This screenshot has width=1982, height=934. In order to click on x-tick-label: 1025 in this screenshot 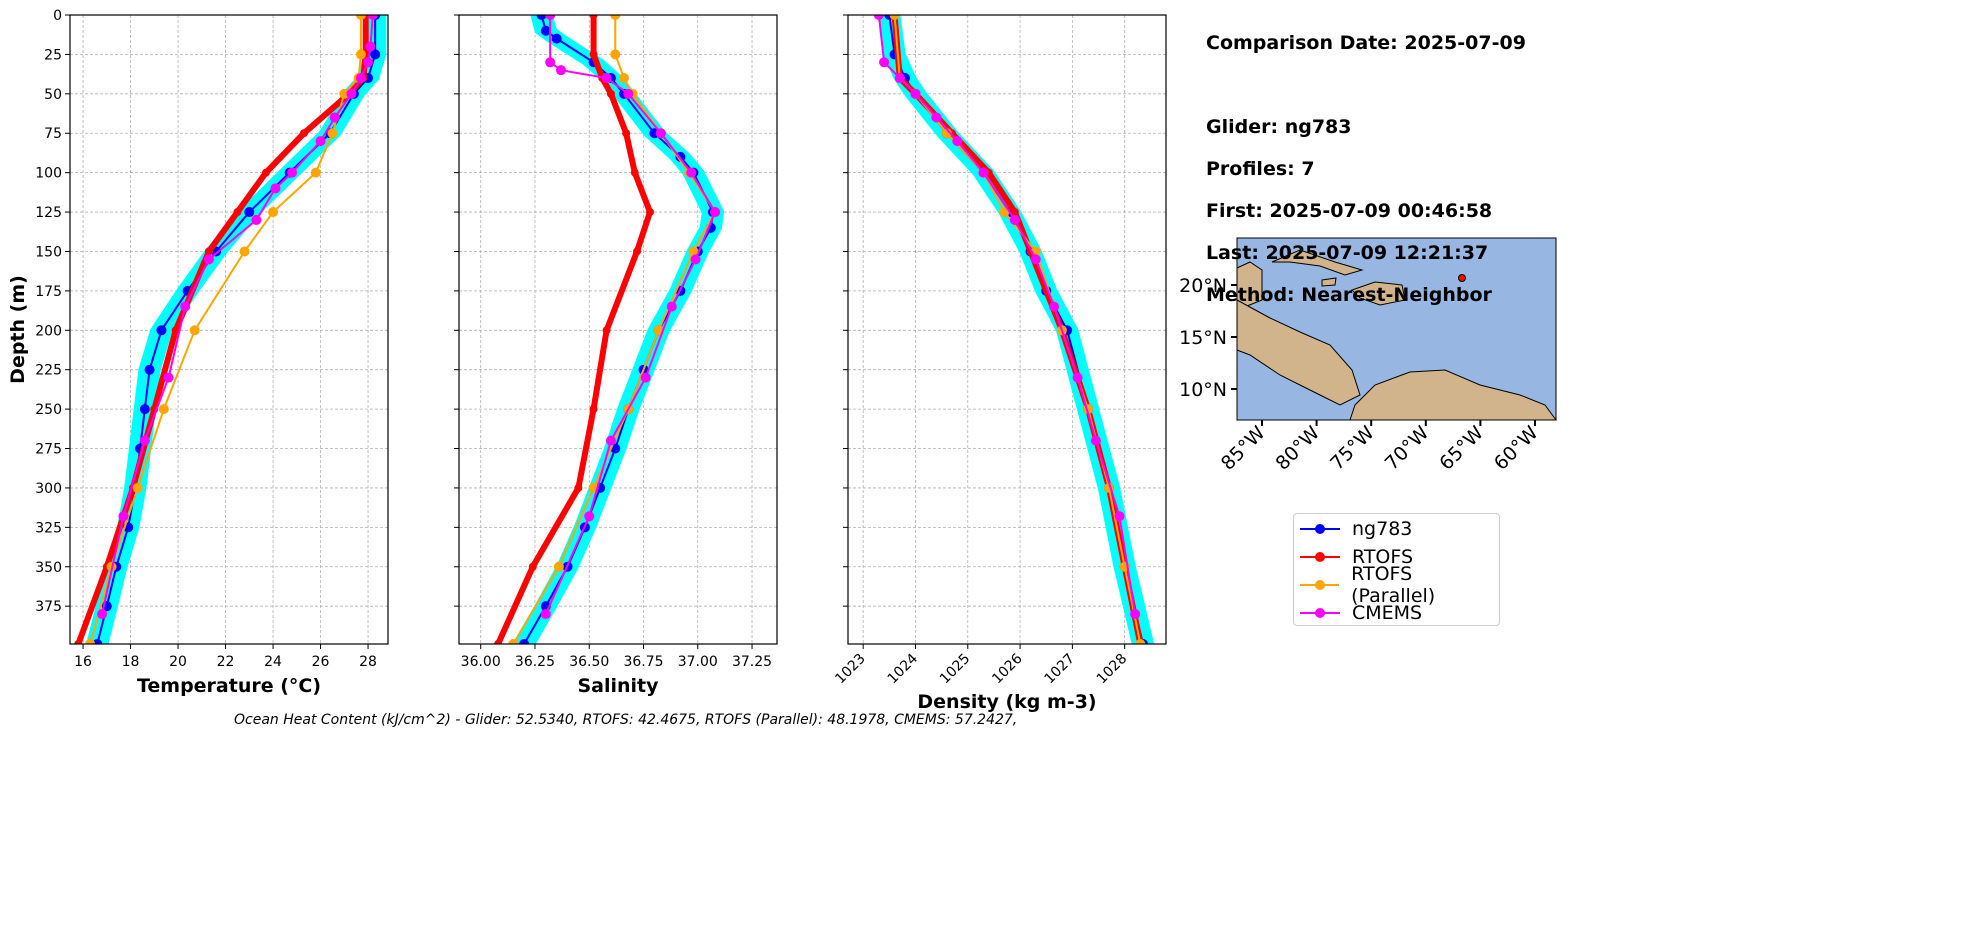, I will do `click(955, 669)`.